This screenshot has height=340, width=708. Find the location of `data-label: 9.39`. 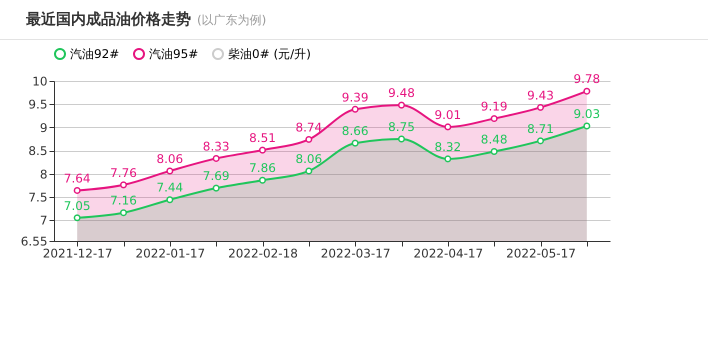

data-label: 9.39 is located at coordinates (355, 97).